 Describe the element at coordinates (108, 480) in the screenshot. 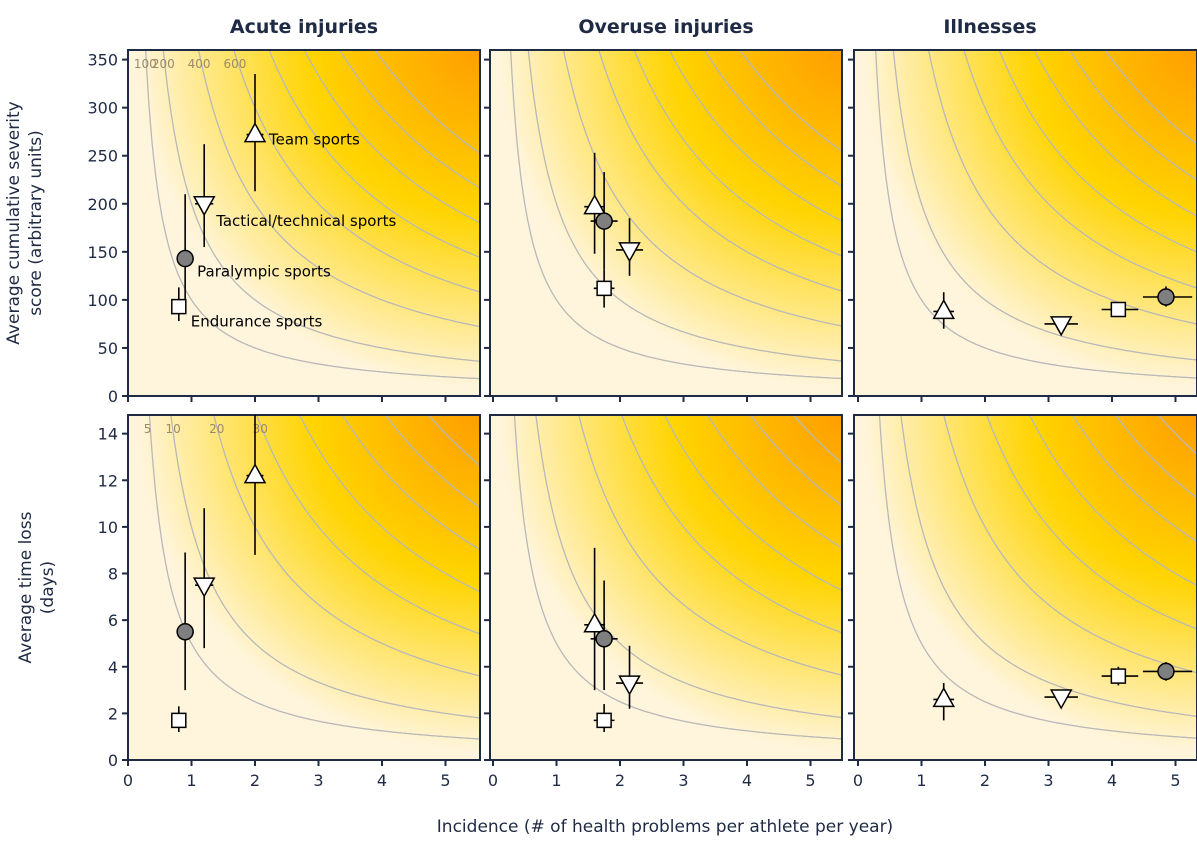

I see `y-tick-label: 12` at that location.